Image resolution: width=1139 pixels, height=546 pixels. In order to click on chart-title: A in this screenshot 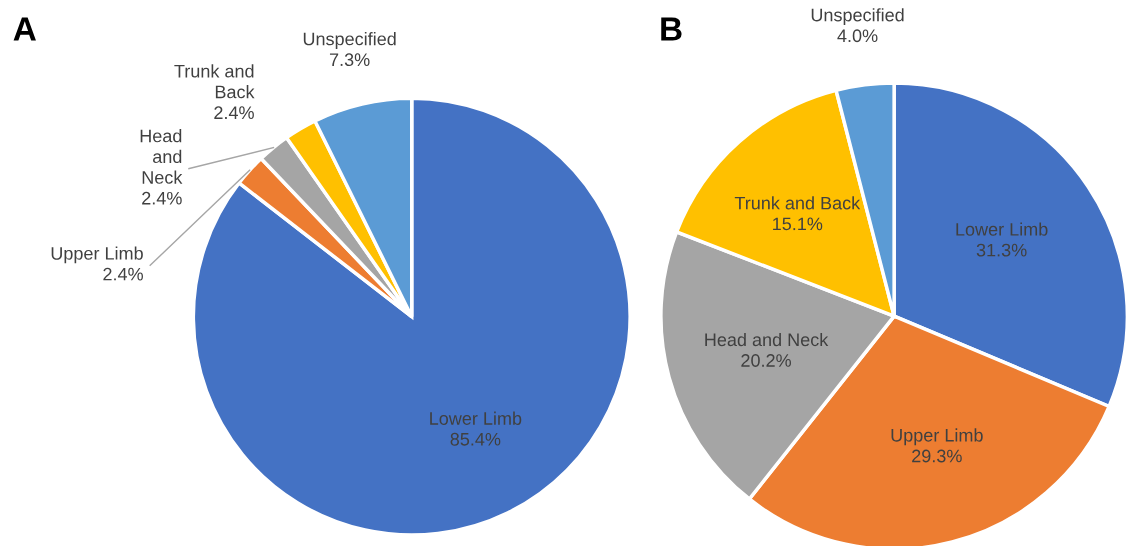, I will do `click(24, 29)`.